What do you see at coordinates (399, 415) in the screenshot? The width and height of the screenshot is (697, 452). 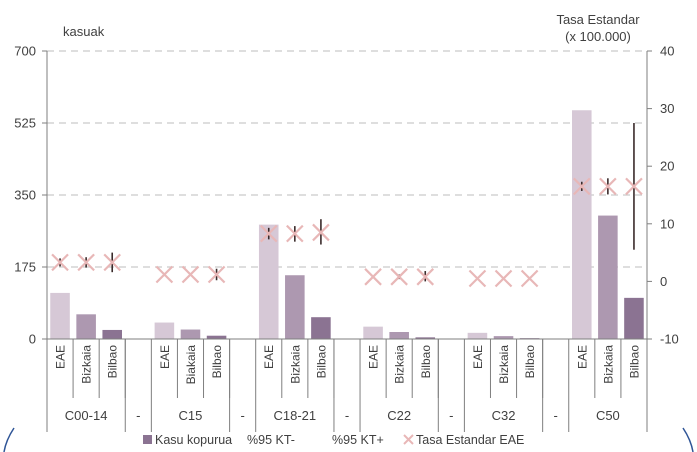 I see `group-label: C22` at bounding box center [399, 415].